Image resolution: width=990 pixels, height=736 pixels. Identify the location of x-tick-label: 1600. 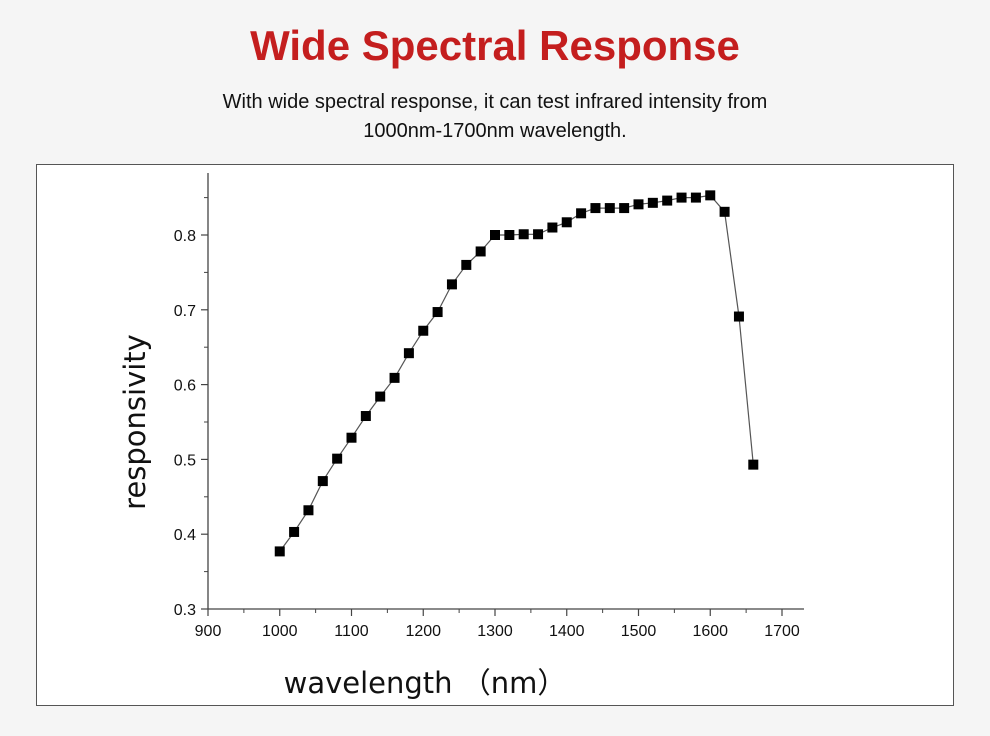
(710, 631).